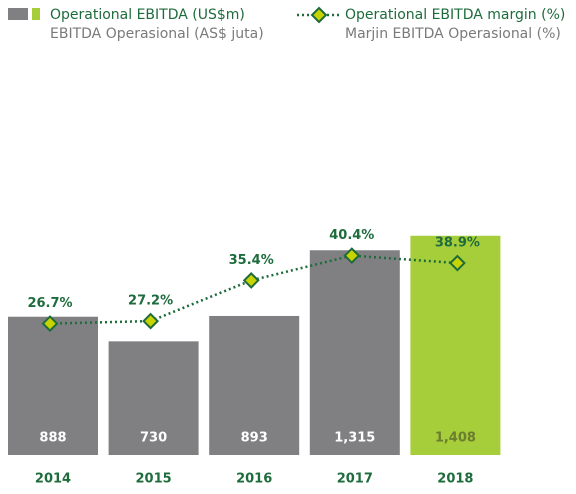  I want to click on bar-value-label: 1,408, so click(455, 438).